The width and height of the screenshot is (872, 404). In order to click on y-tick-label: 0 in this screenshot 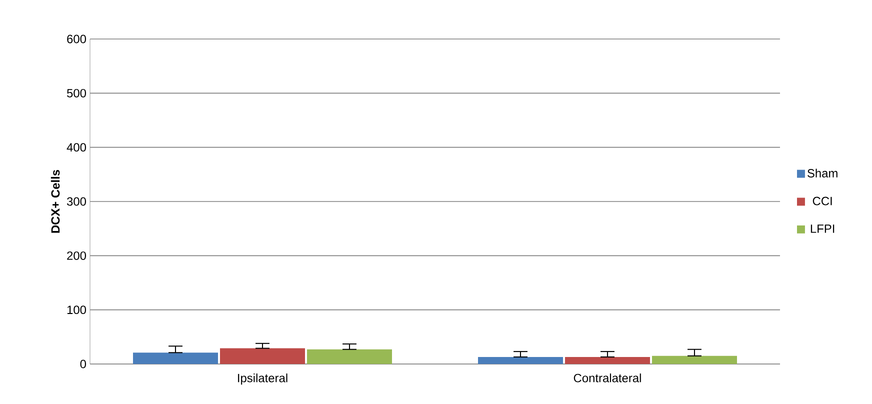, I will do `click(83, 364)`.